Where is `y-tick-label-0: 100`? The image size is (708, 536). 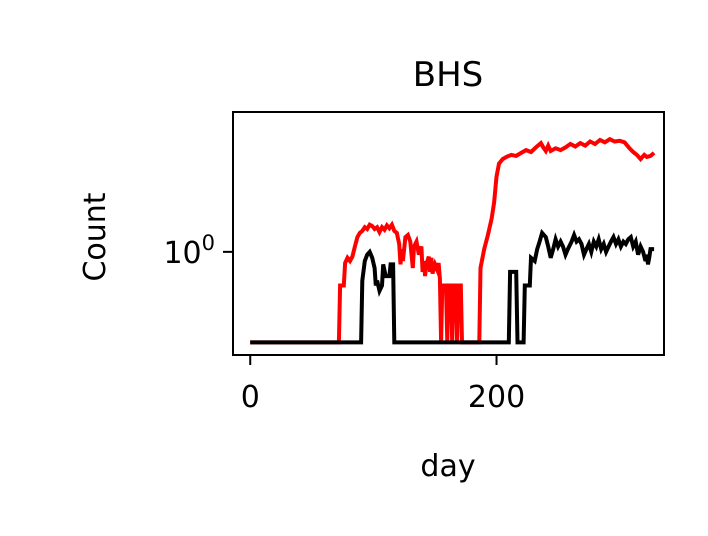 y-tick-label-0: 100 is located at coordinates (189, 251).